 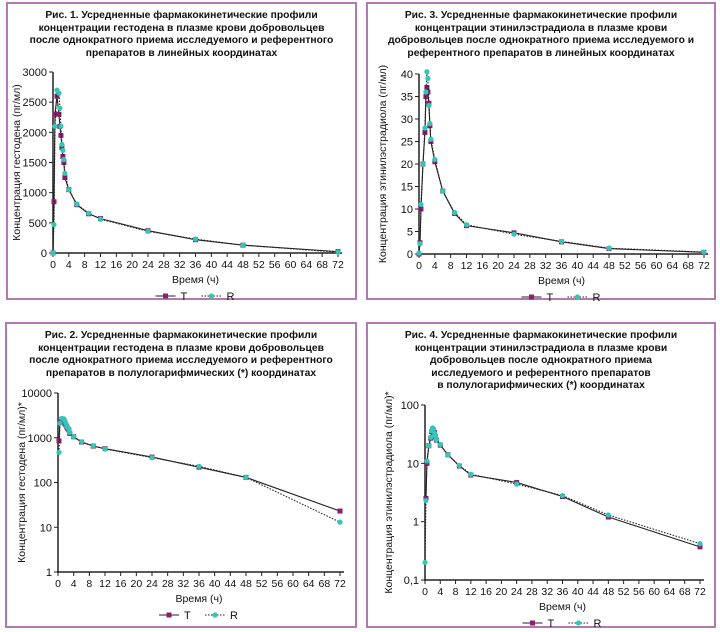 I want to click on x-tick-label: 56, so click(x=641, y=266).